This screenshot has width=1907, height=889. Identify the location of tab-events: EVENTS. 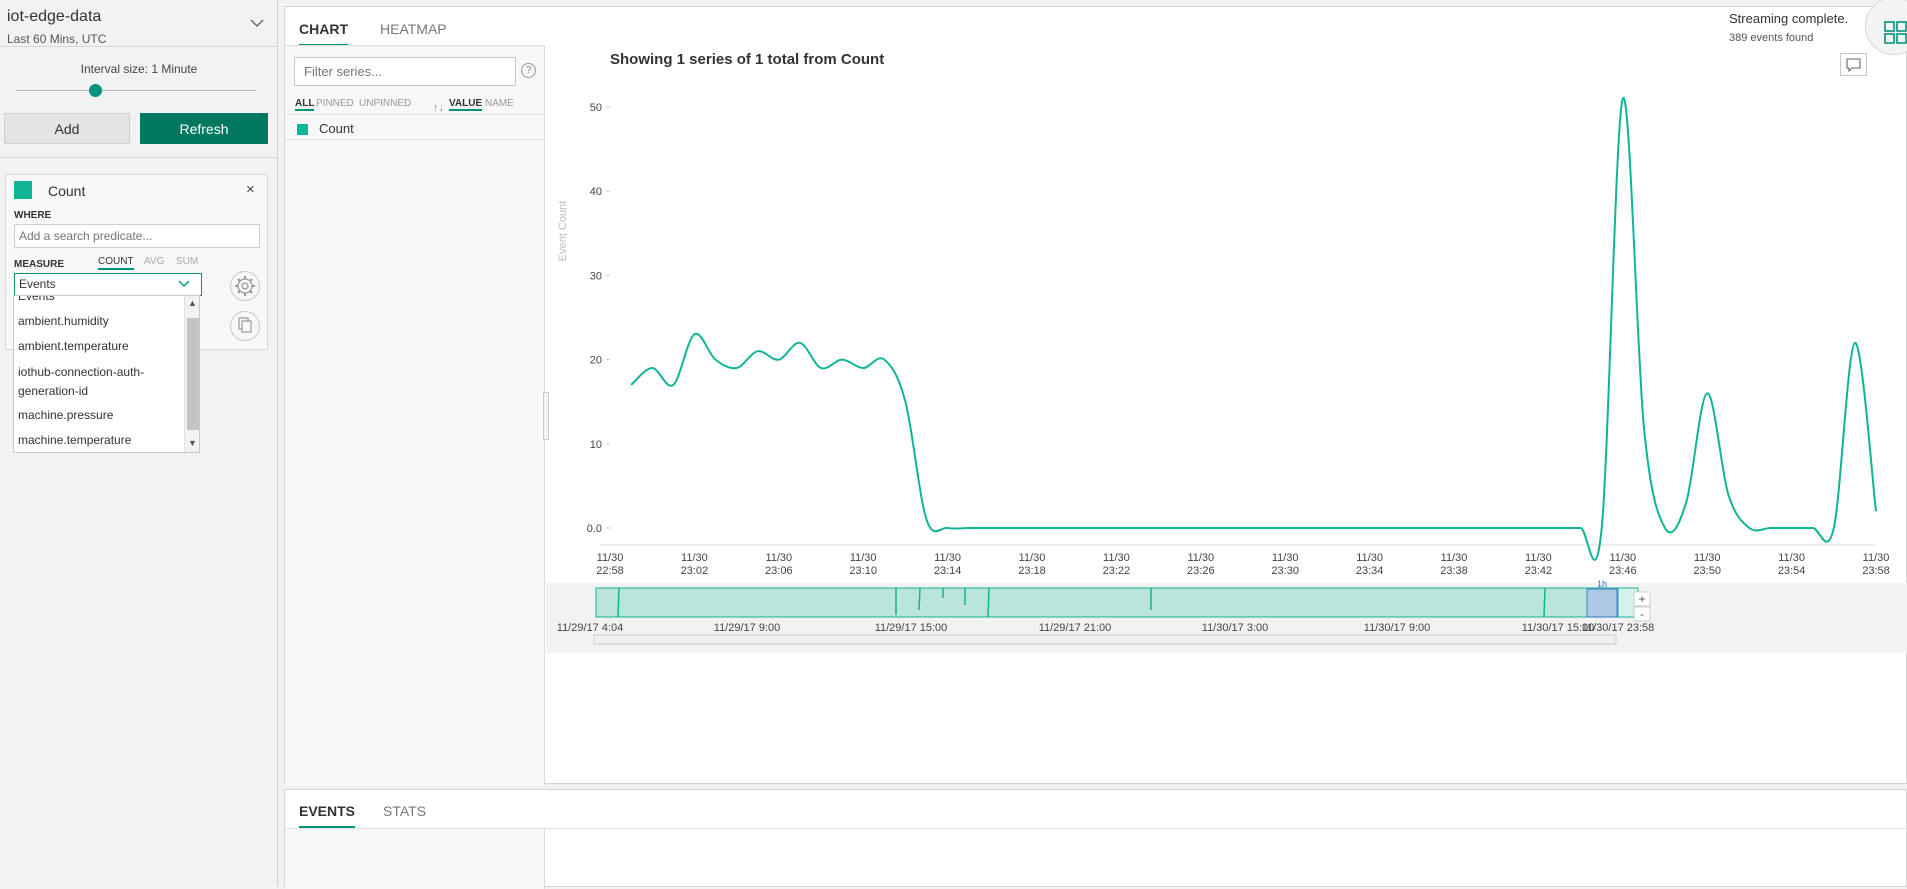
(327, 815).